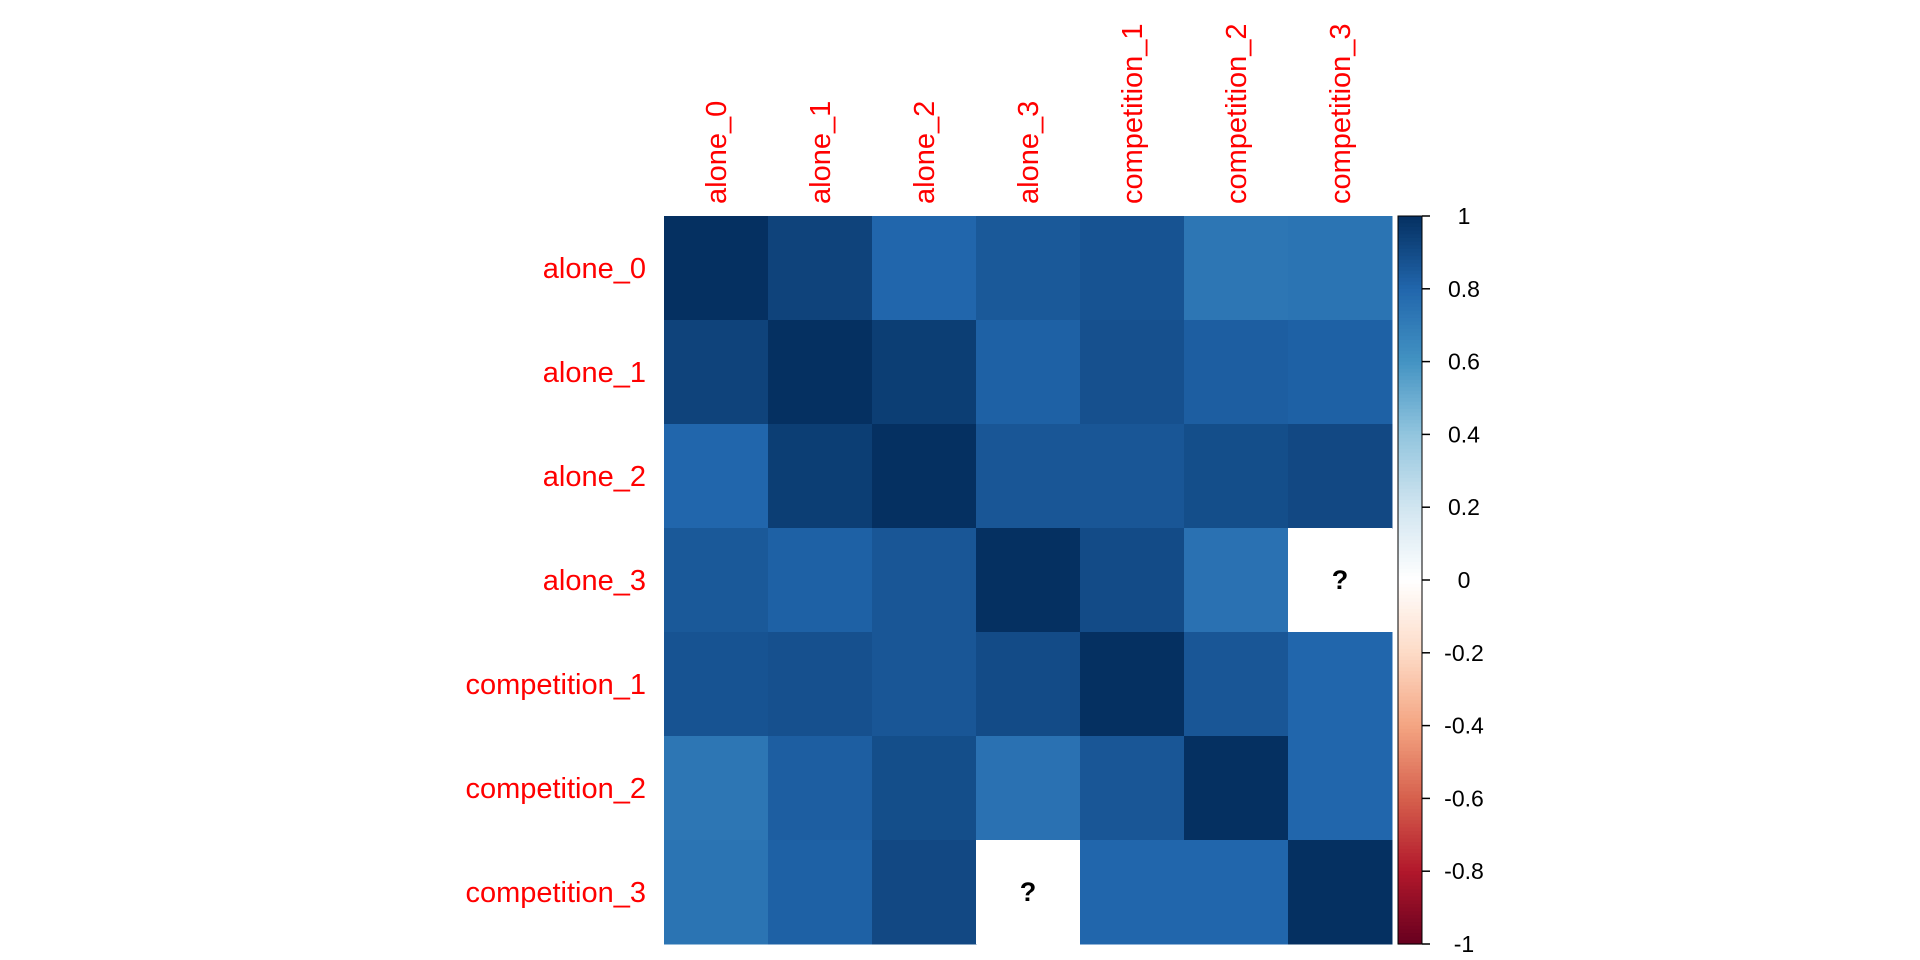 This screenshot has height=960, width=1920. I want to click on row-label: alone_0, so click(594, 269).